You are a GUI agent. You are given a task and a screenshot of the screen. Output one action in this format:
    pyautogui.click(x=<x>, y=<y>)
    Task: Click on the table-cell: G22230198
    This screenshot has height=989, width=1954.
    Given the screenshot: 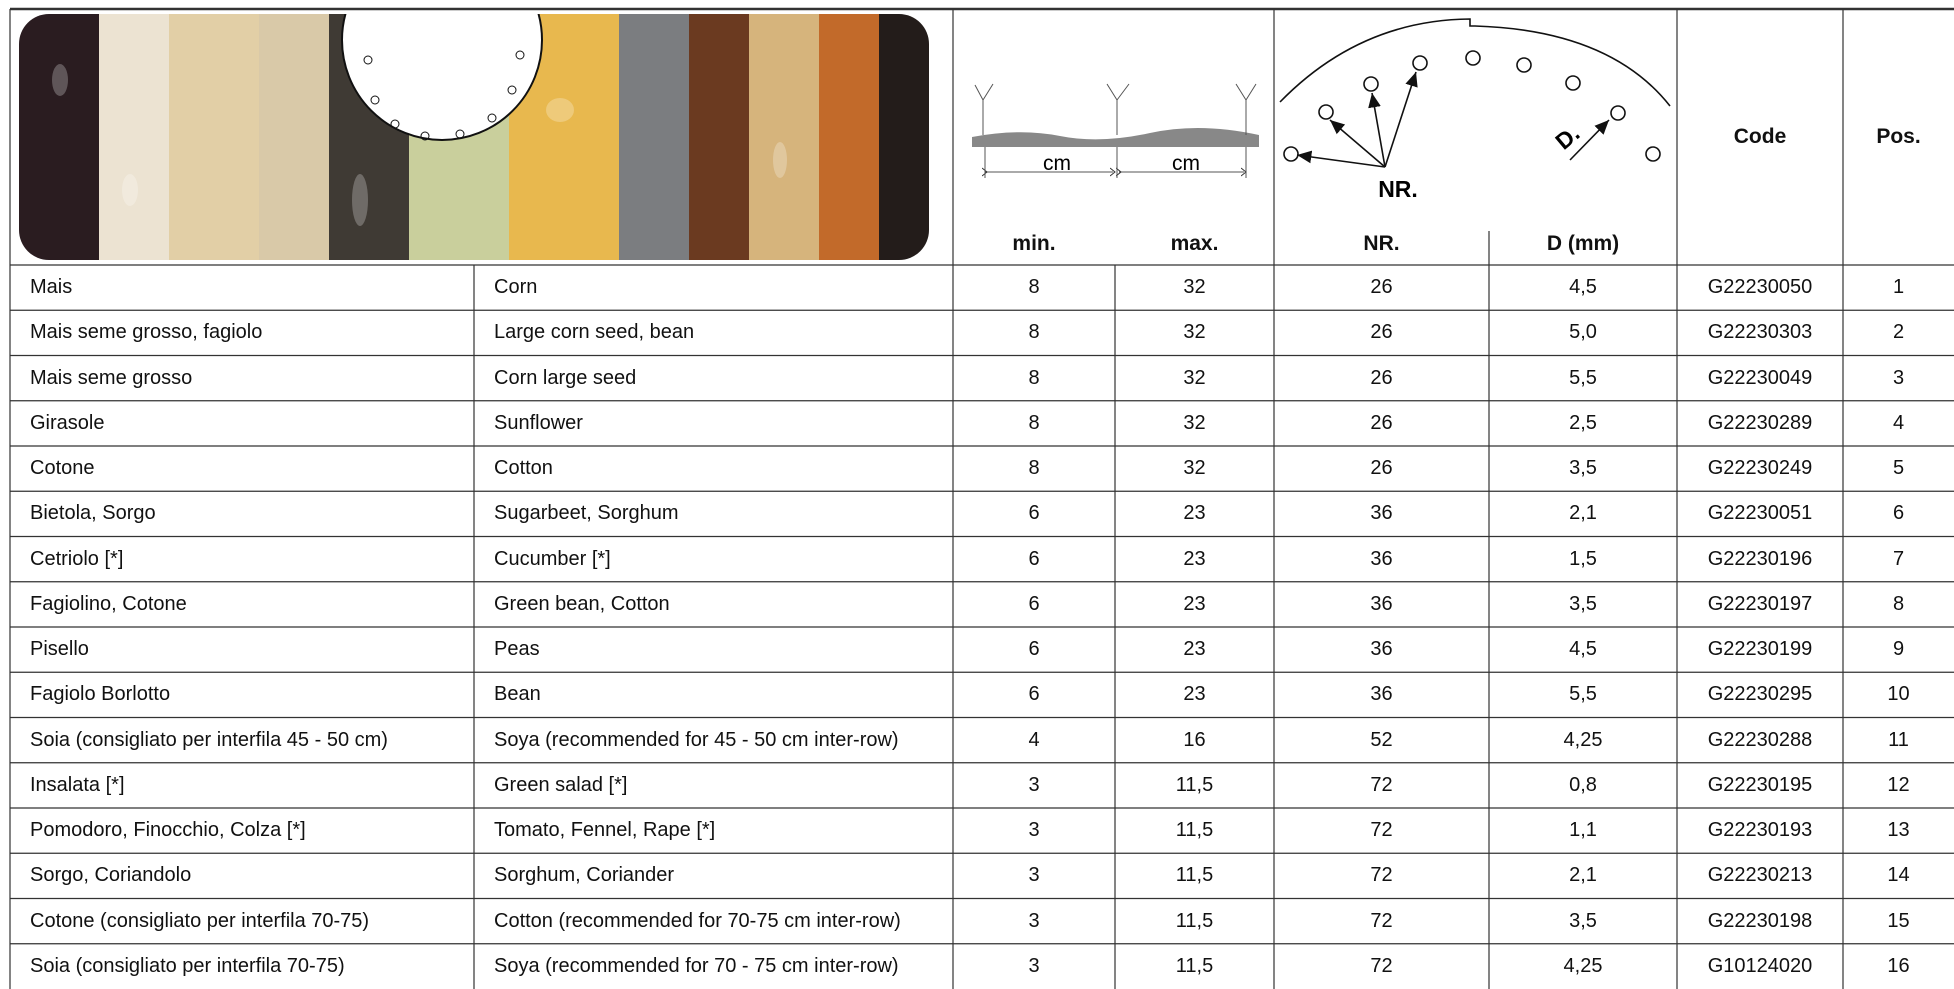 What is the action you would take?
    pyautogui.click(x=1760, y=920)
    